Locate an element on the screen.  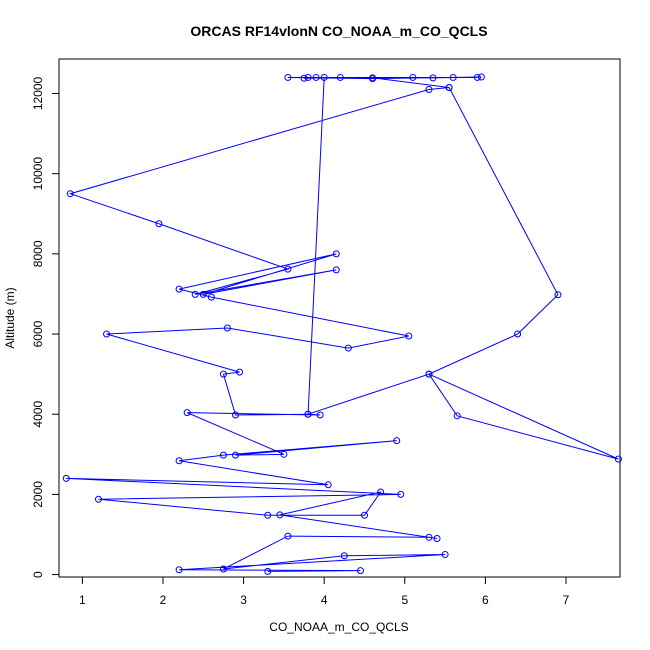
y-tick-label: 4000 is located at coordinates (38, 414).